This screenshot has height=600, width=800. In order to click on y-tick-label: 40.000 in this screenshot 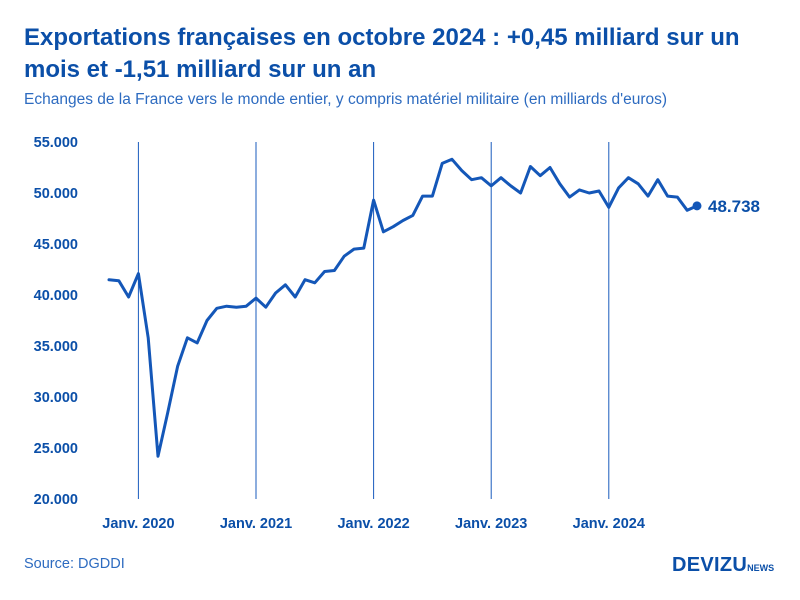, I will do `click(56, 296)`.